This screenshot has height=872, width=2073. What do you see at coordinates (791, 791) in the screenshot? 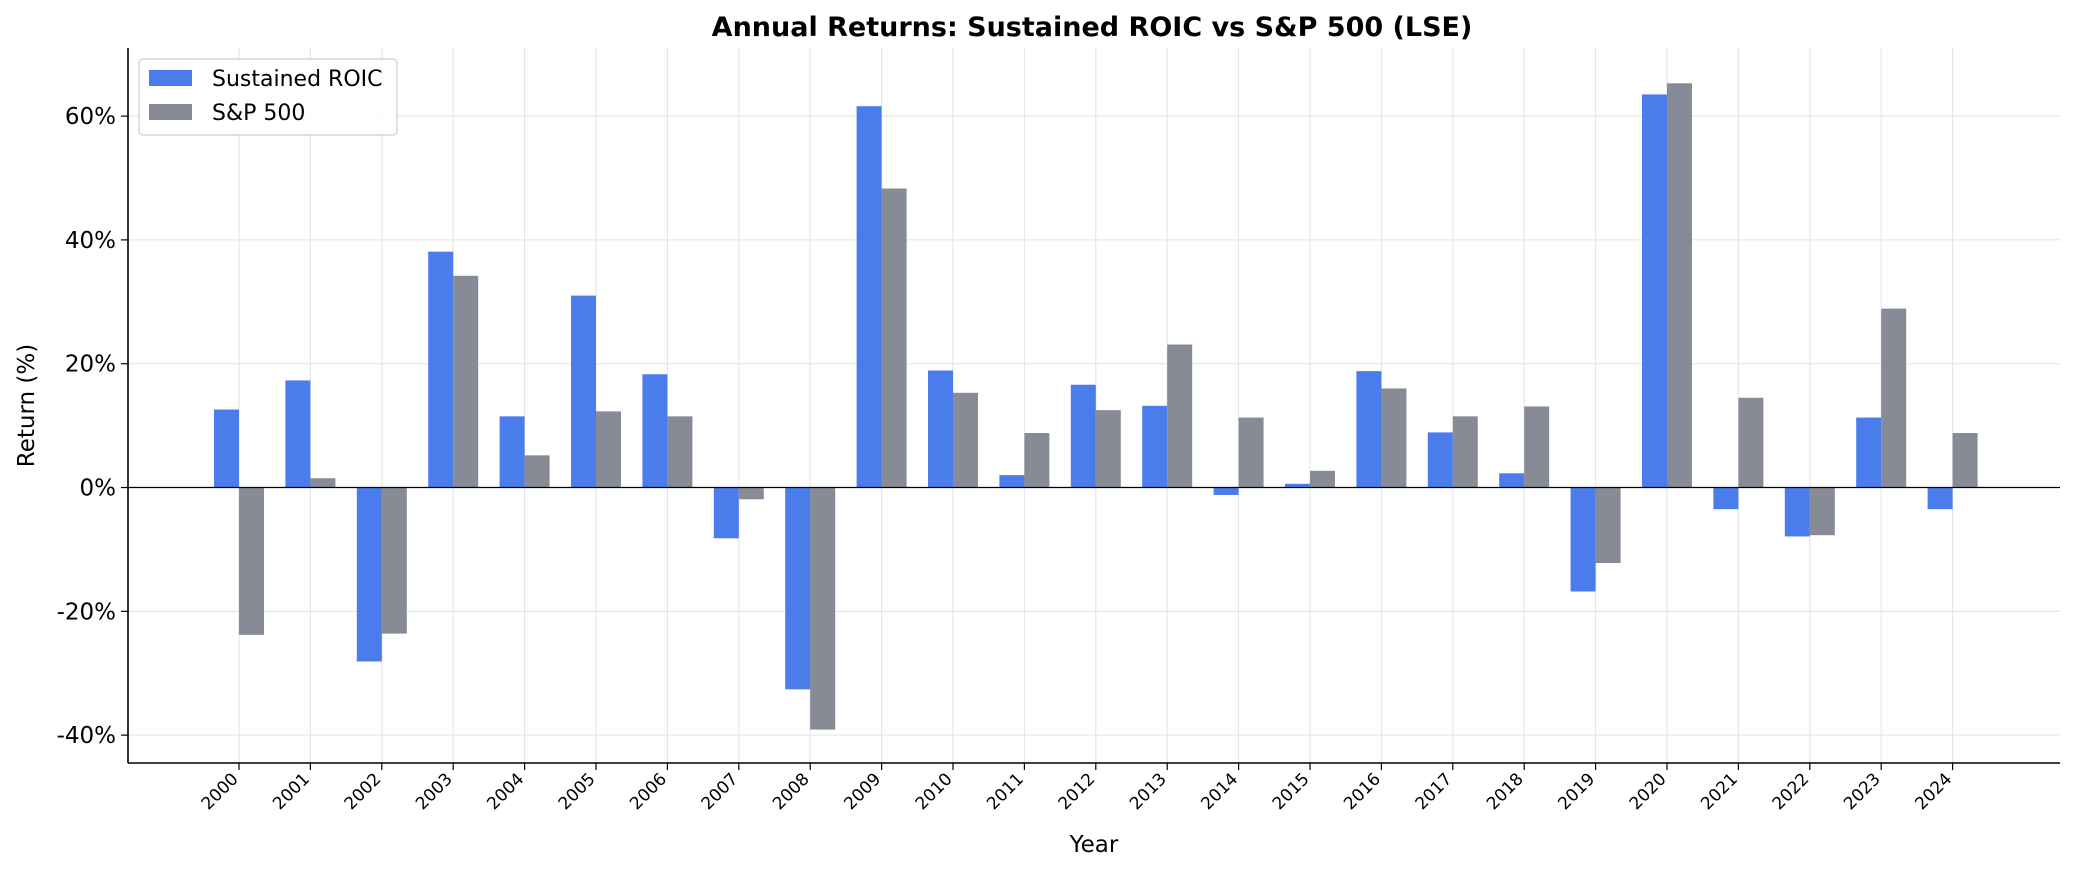
I see `x-tick-label: 2008` at bounding box center [791, 791].